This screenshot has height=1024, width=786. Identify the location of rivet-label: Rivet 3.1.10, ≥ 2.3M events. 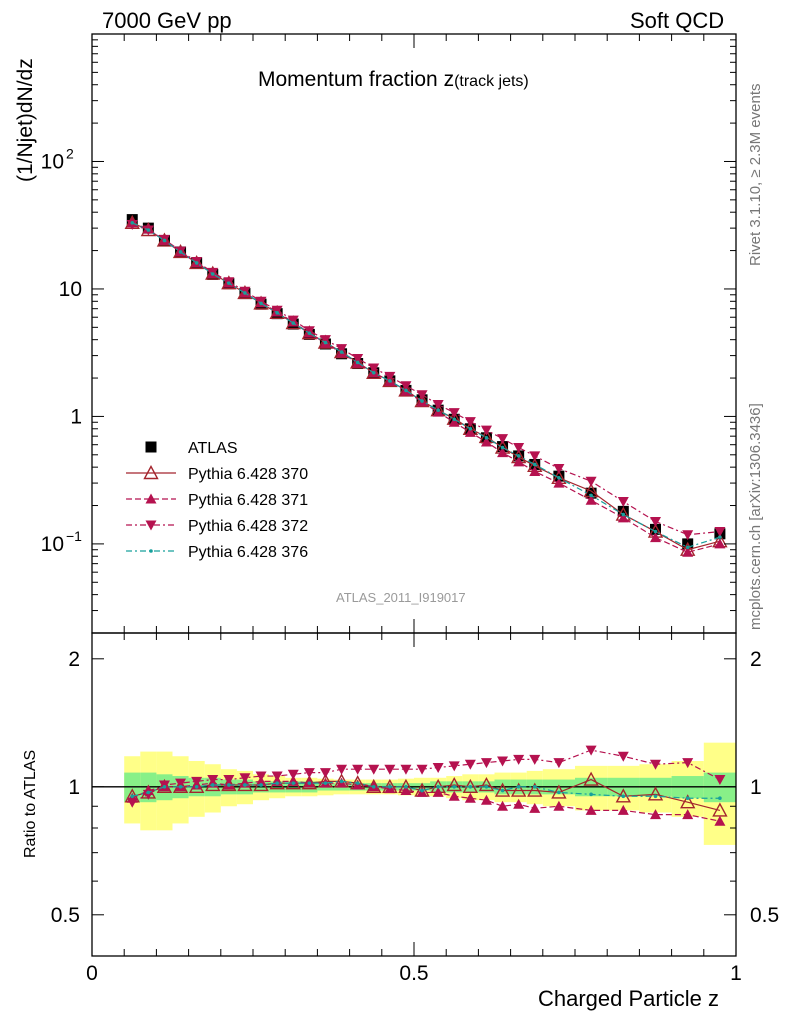
(755, 175).